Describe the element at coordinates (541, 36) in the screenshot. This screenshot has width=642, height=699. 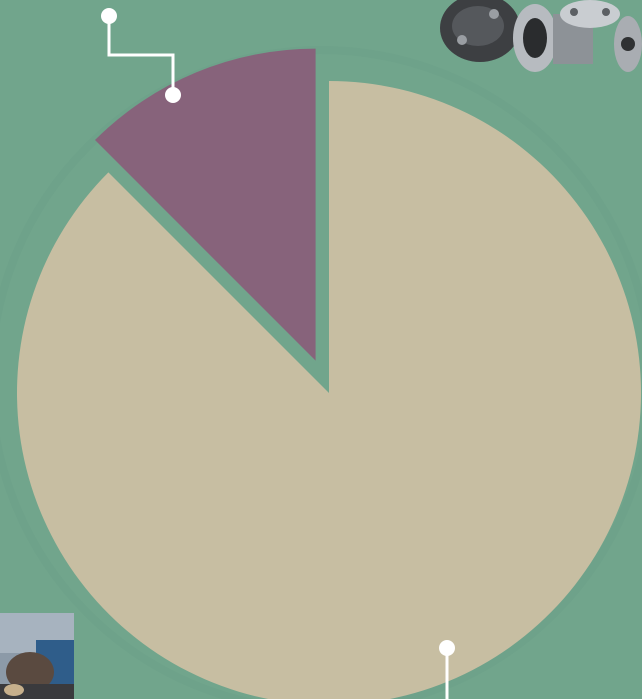
I see `industrial-valves-photo` at that location.